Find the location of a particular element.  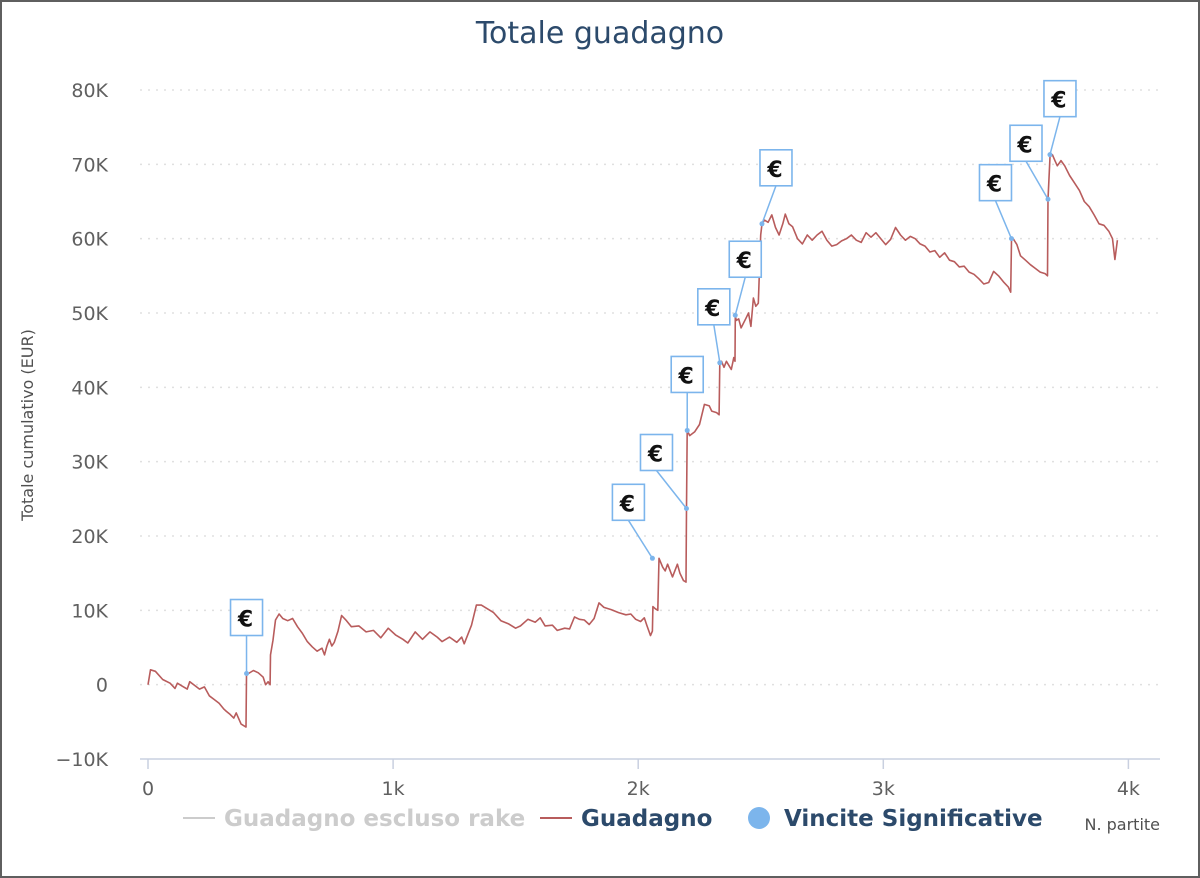

x-tick-label: 2k is located at coordinates (638, 789).